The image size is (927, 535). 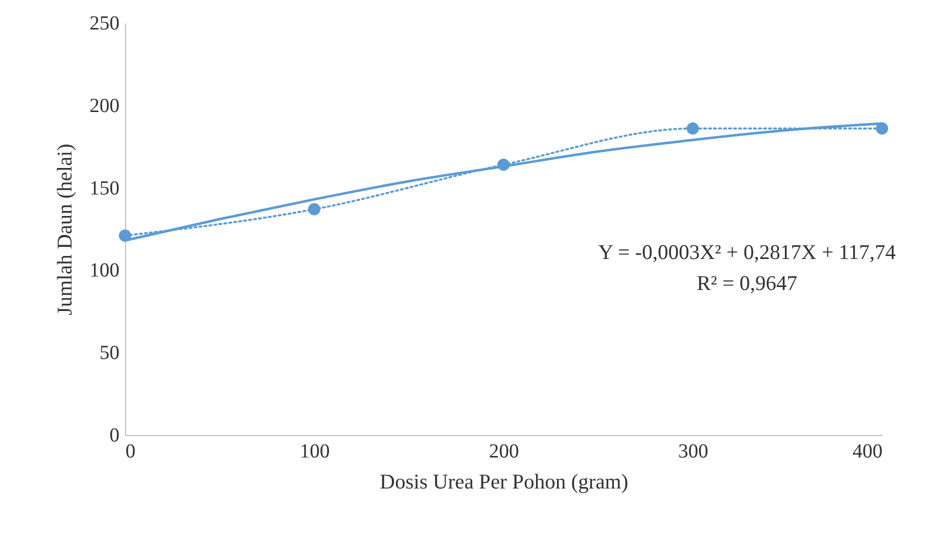 What do you see at coordinates (105, 188) in the screenshot?
I see `y-tick-label: 150` at bounding box center [105, 188].